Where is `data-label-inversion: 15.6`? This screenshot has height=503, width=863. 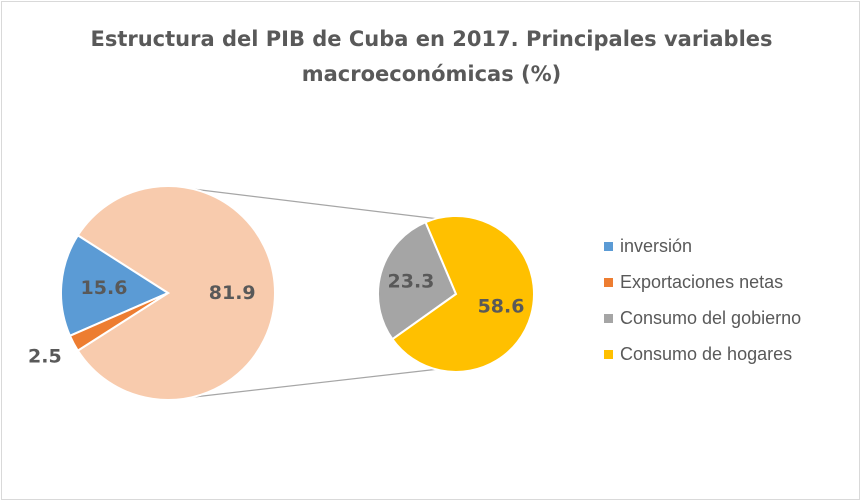
data-label-inversion: 15.6 is located at coordinates (104, 288).